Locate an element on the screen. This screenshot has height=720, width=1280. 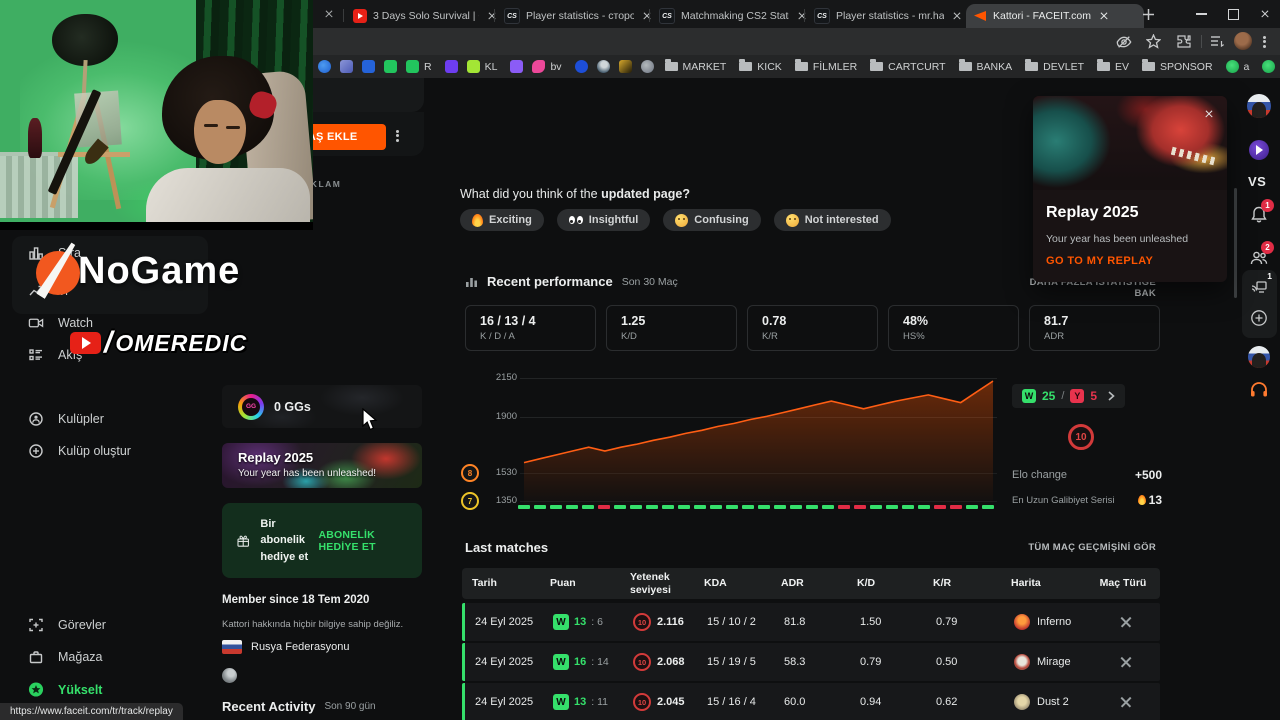
skill-level-10-icon: 10 is located at coordinates (1081, 437).